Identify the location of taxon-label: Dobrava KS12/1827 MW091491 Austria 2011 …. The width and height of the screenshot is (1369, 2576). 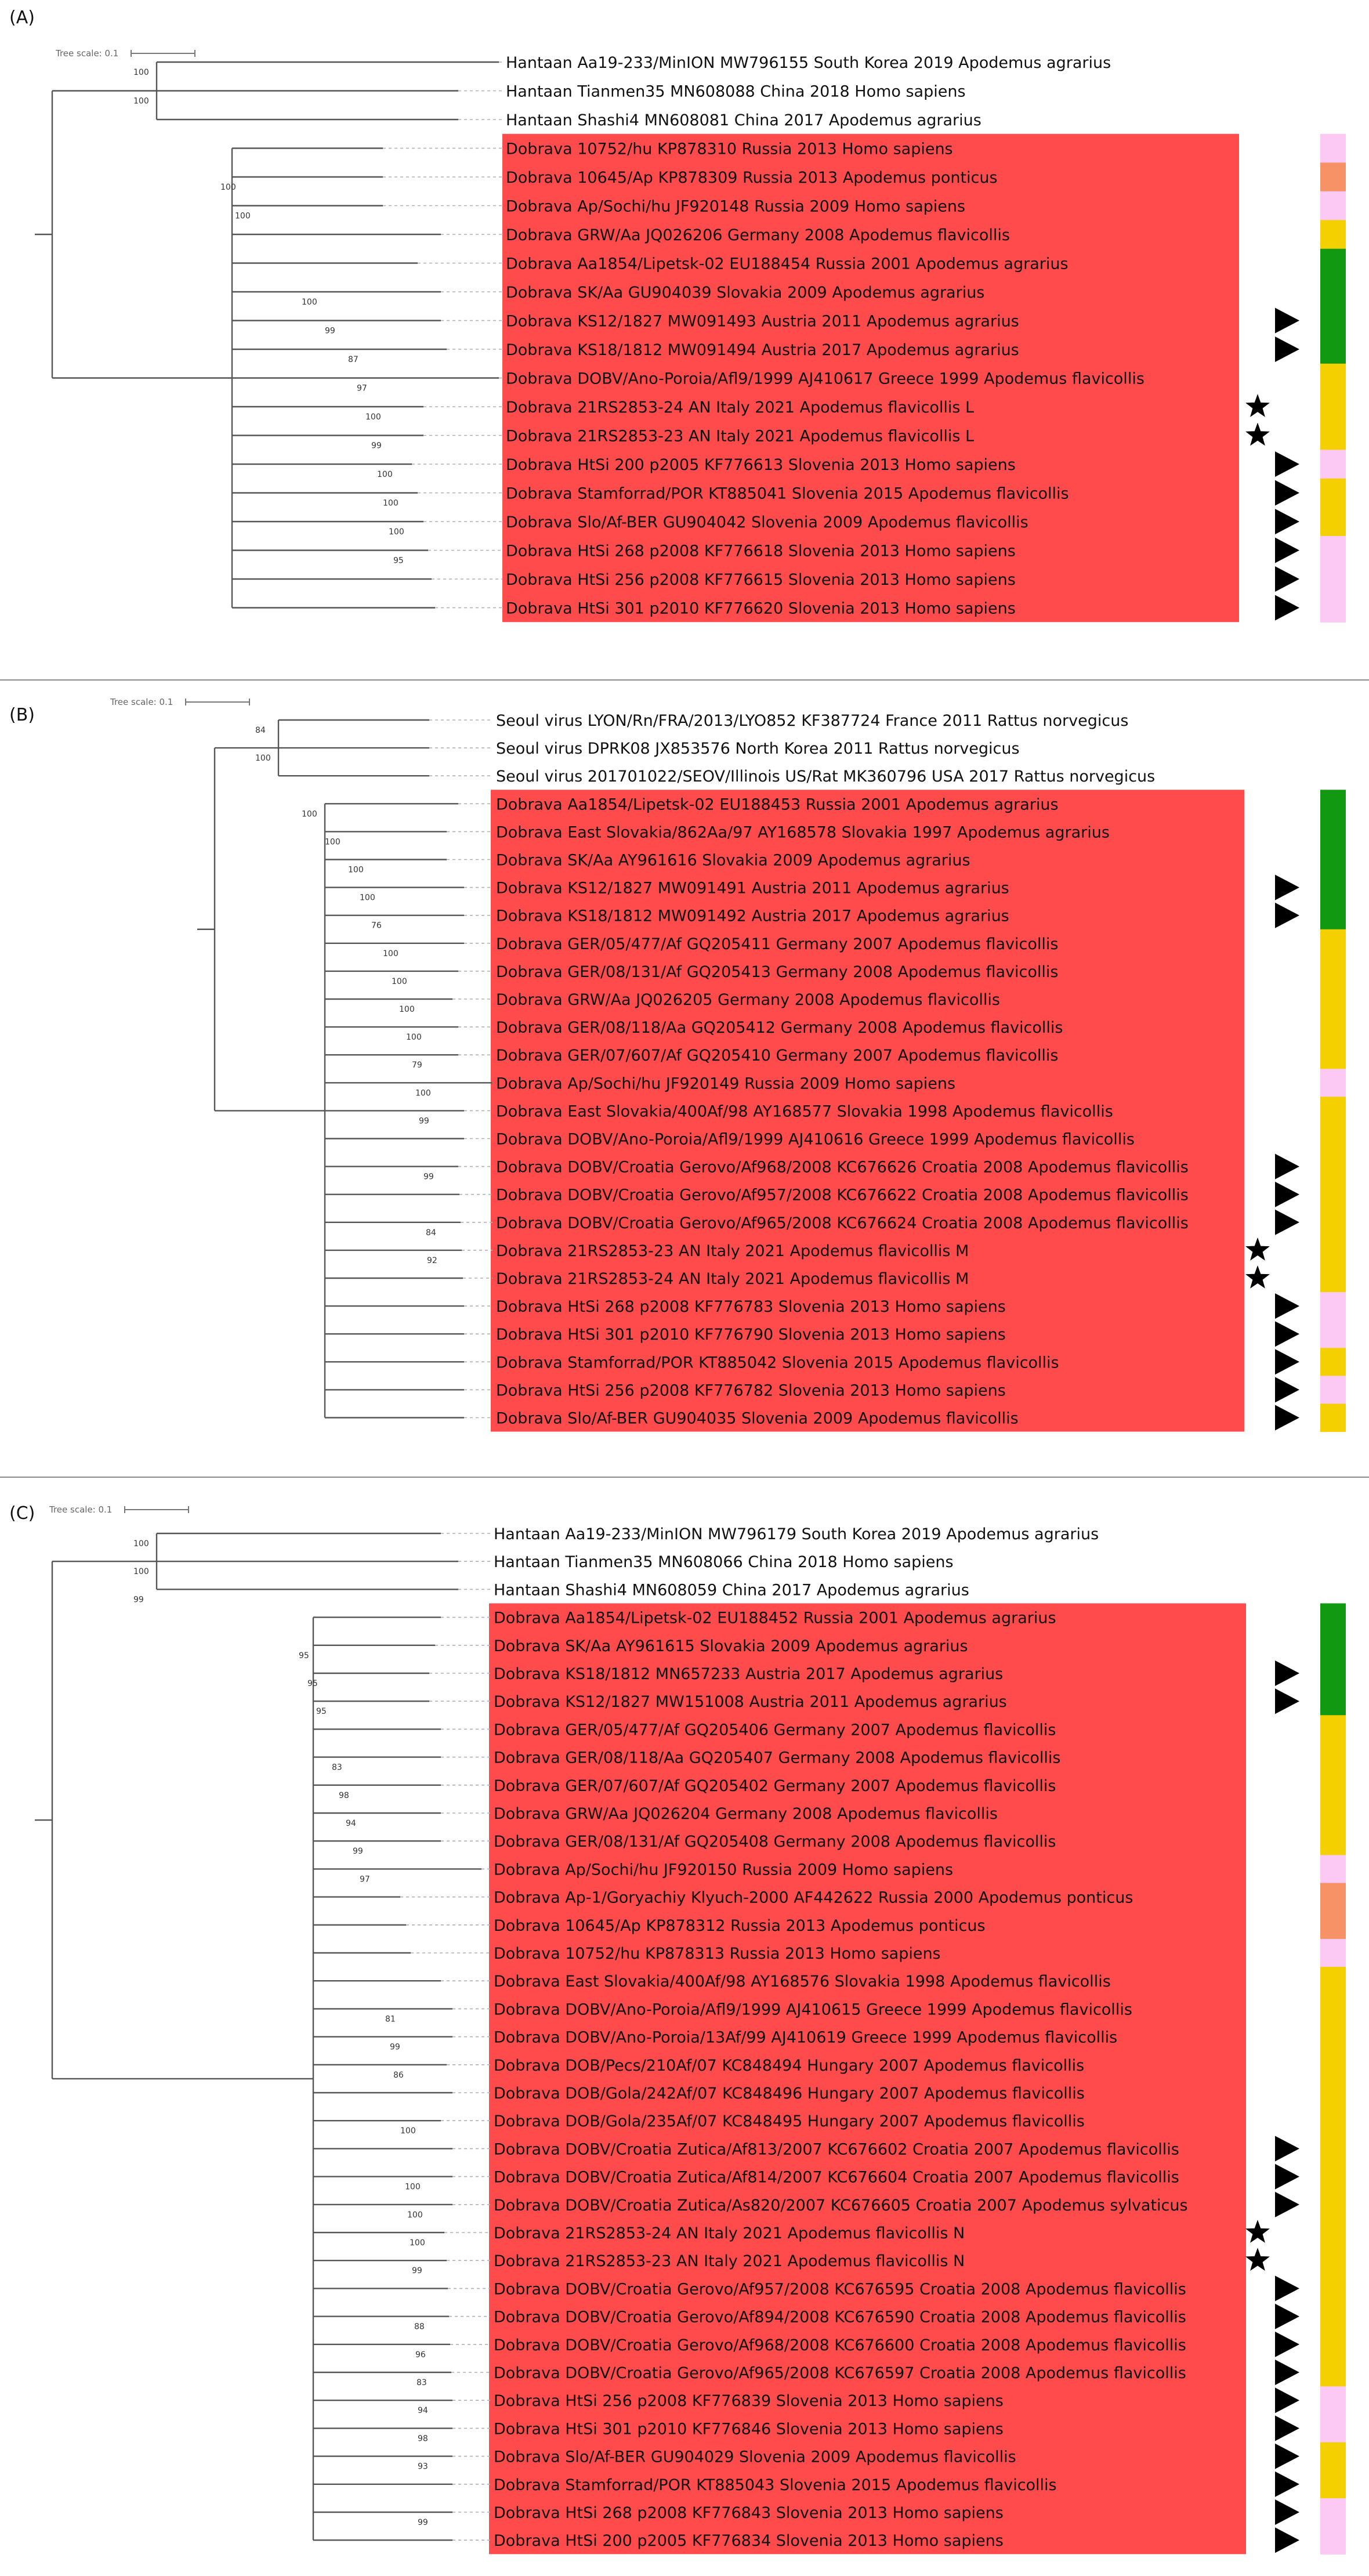
(753, 889).